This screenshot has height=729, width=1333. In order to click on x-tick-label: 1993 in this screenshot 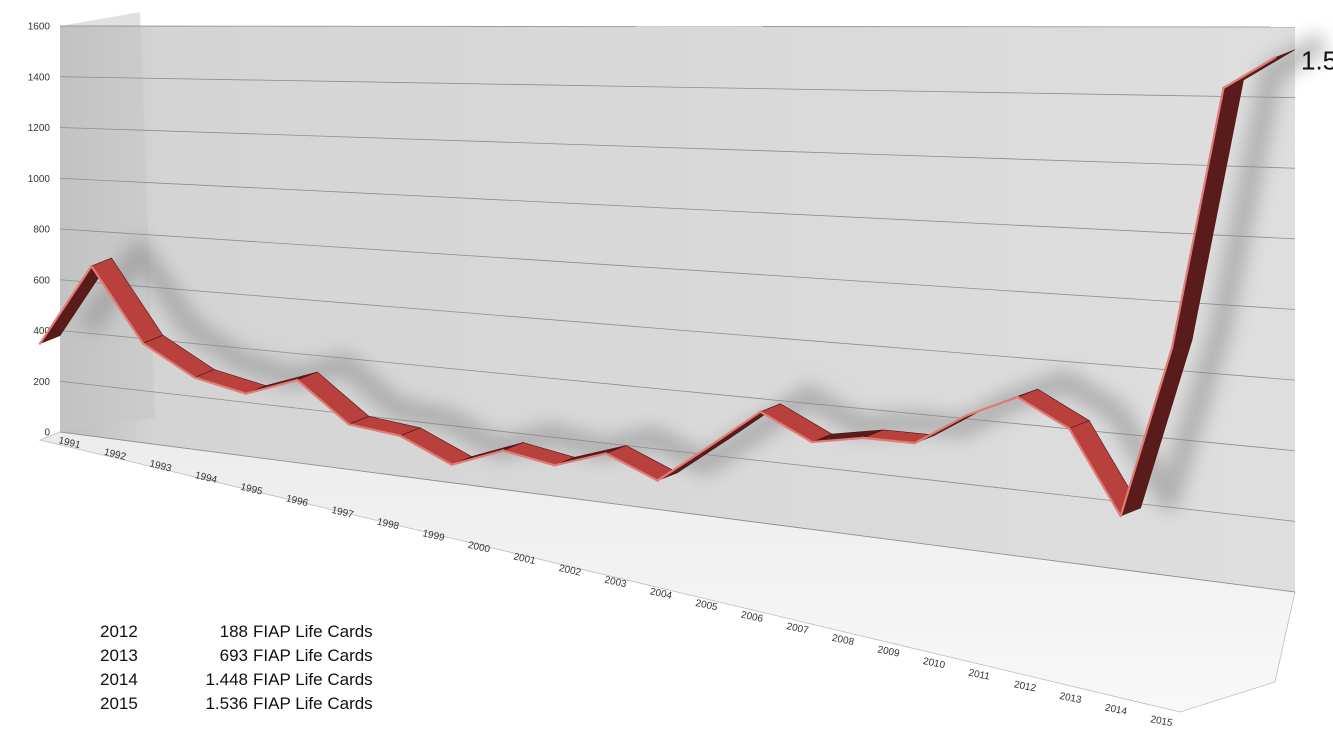, I will do `click(160, 466)`.